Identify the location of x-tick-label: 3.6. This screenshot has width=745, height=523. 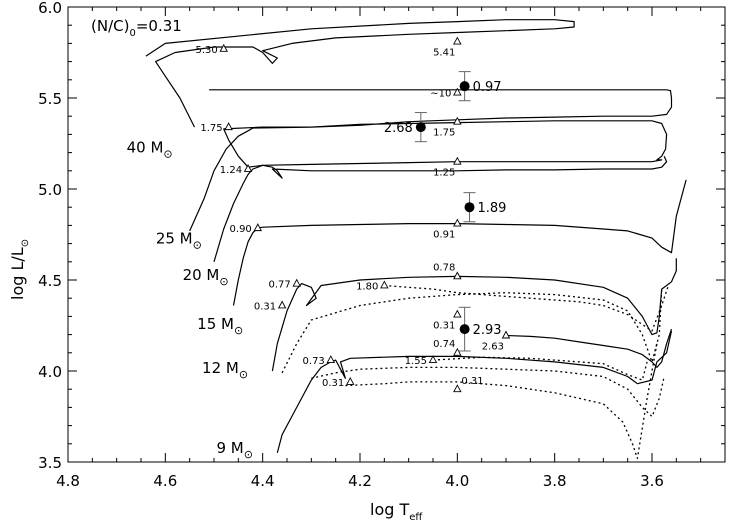
(652, 481).